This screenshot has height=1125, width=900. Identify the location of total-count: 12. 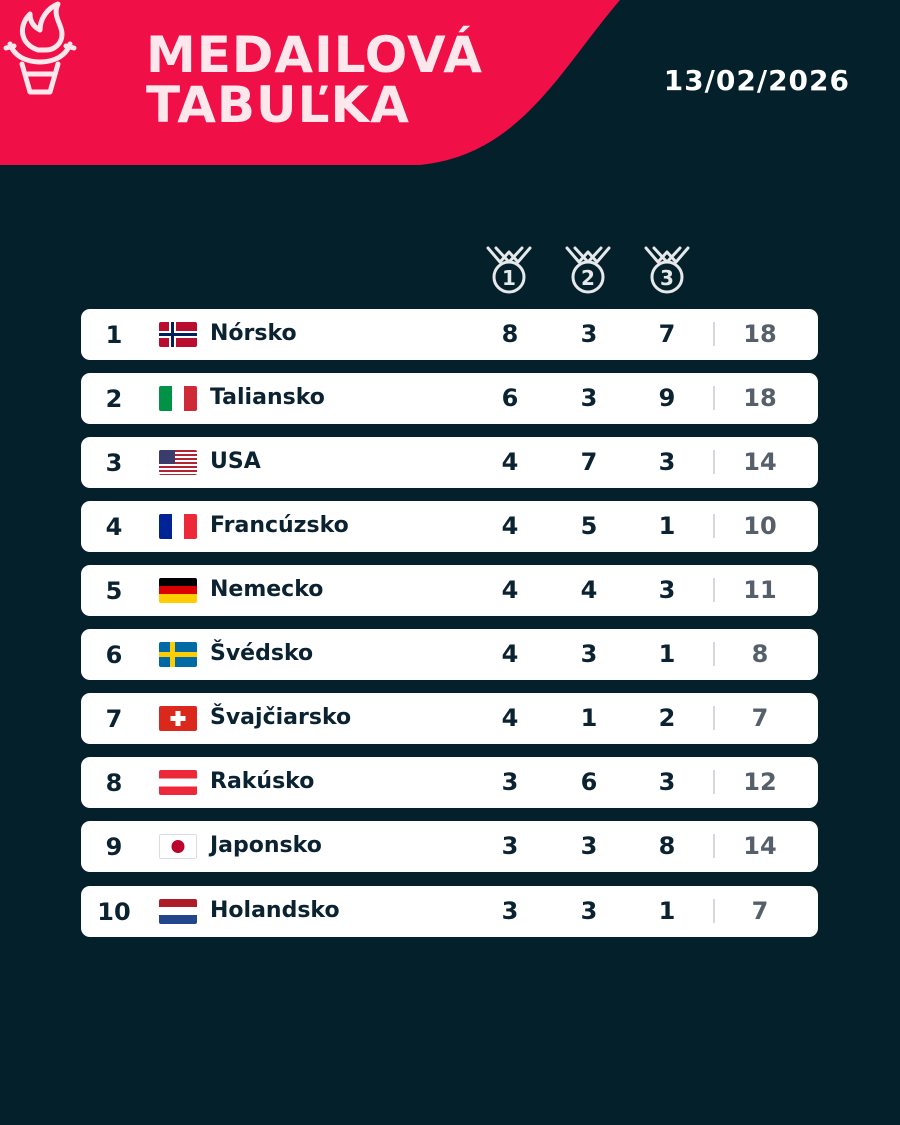
(760, 782).